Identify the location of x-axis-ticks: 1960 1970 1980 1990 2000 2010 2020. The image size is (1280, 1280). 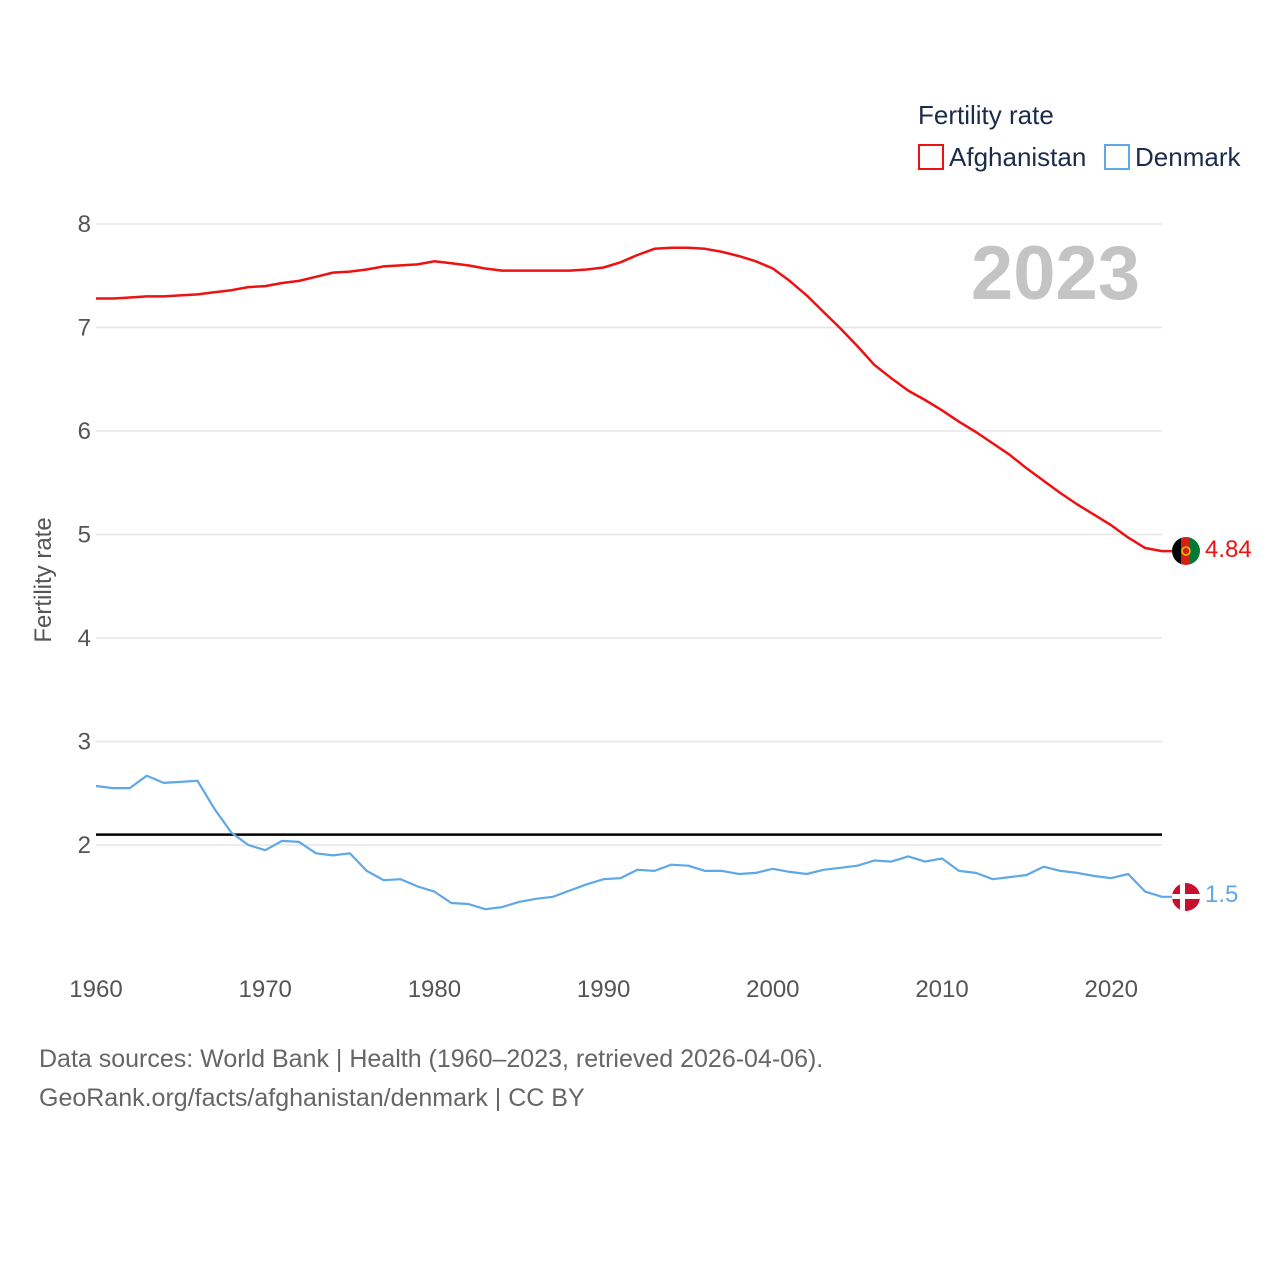
(603, 989).